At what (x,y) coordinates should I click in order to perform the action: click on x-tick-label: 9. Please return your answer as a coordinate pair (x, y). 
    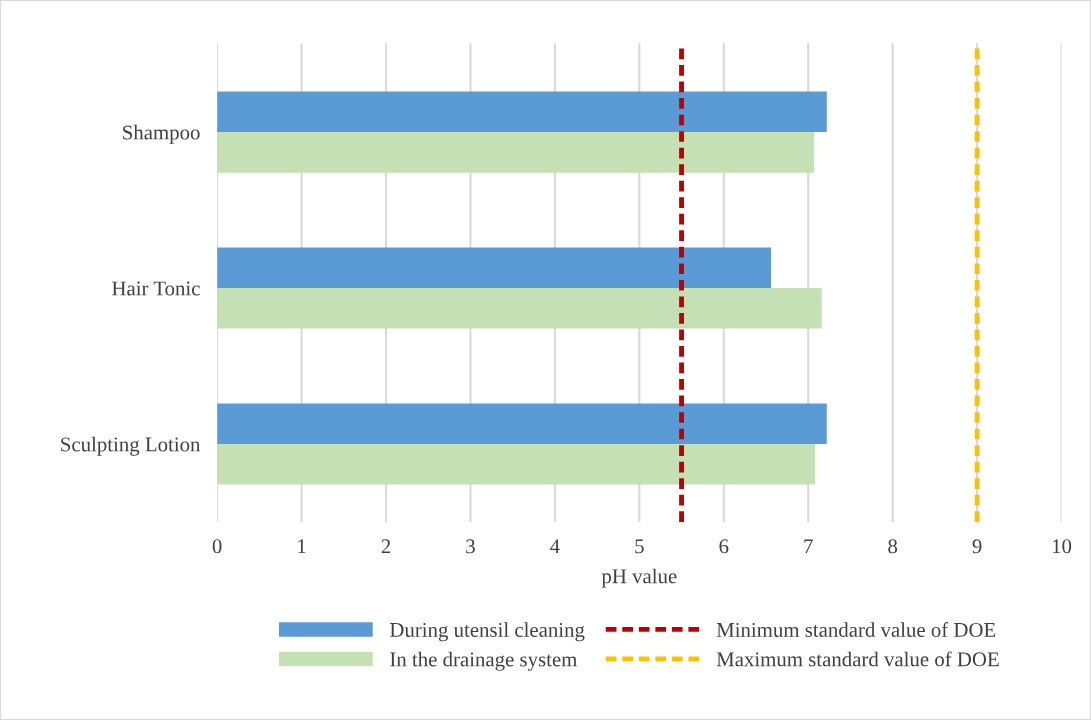
    Looking at the image, I should click on (977, 546).